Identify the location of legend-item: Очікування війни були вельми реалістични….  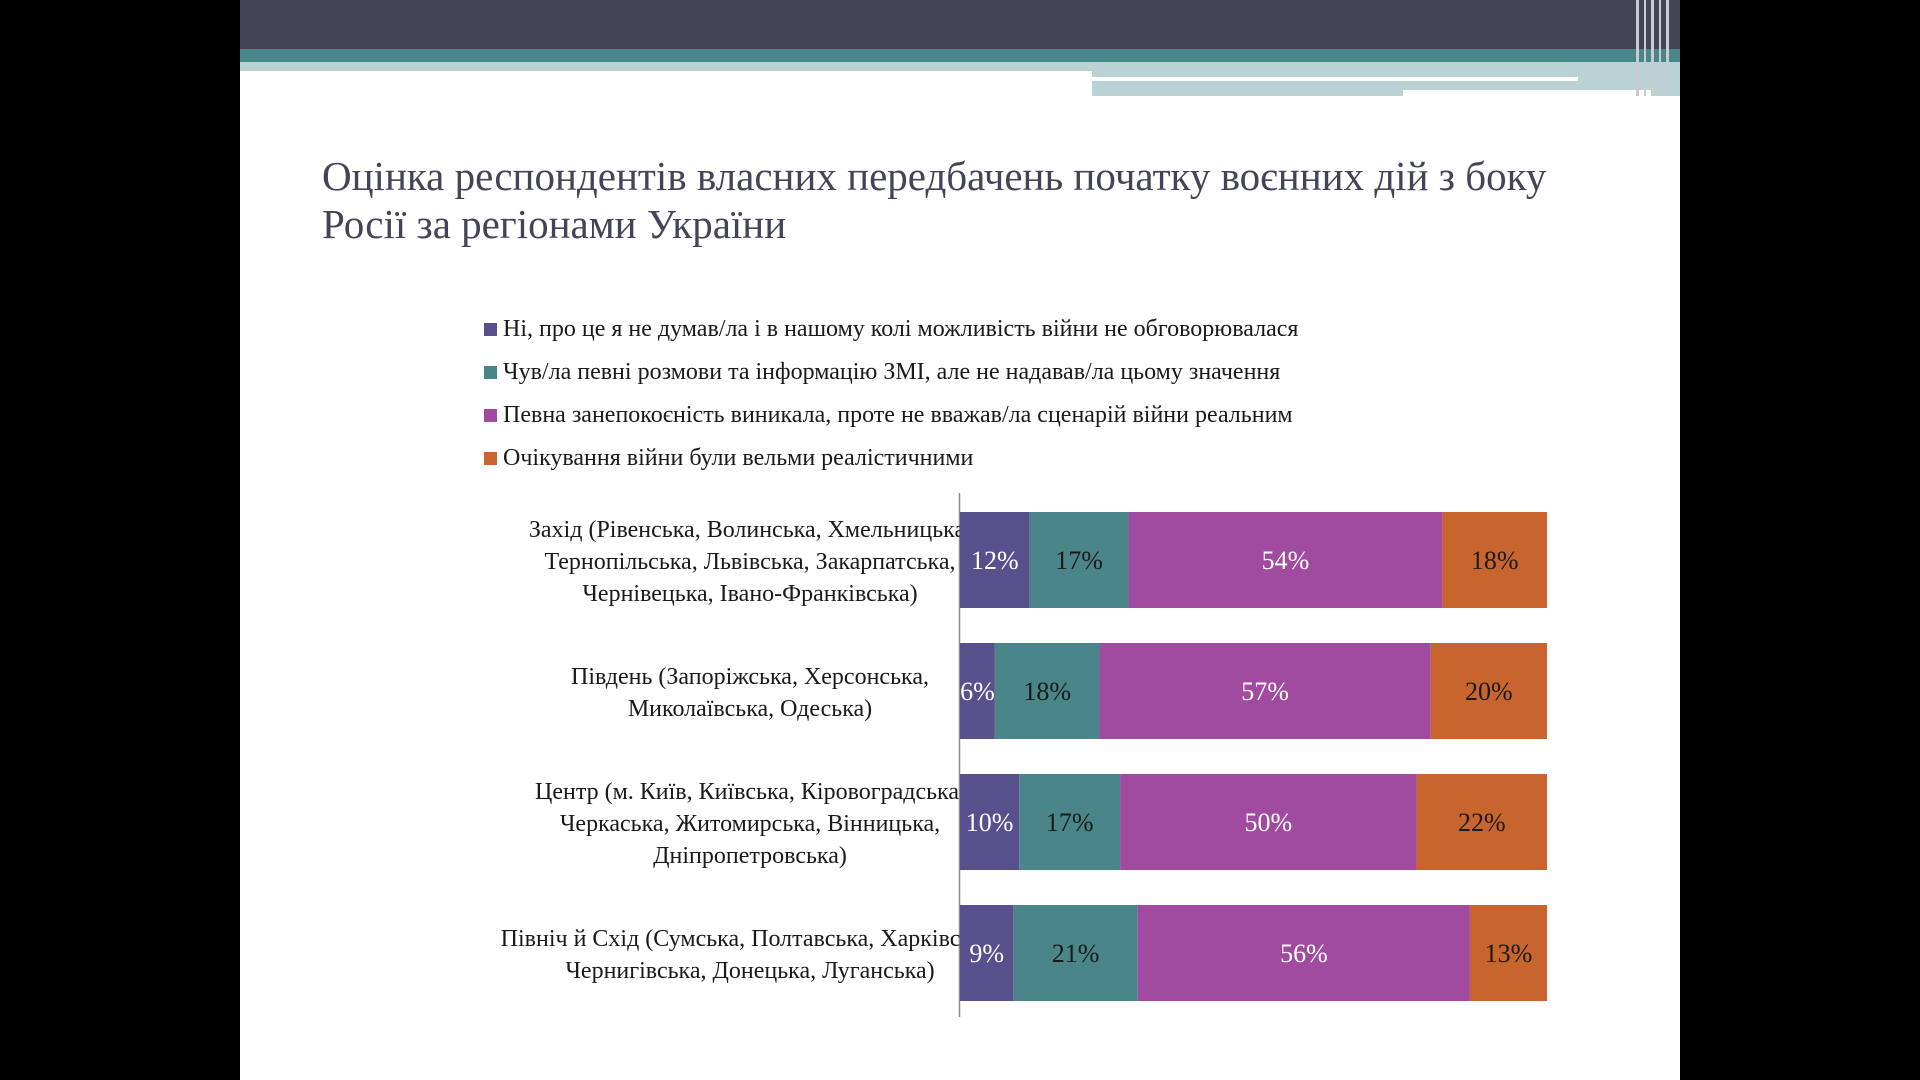
(1034, 458).